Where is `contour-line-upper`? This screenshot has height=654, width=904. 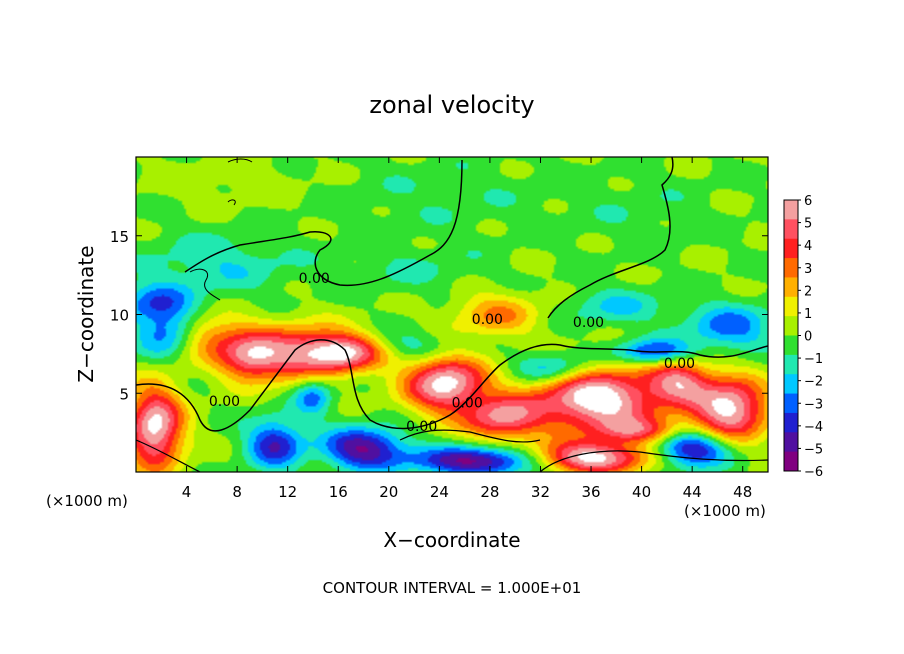 contour-line-upper is located at coordinates (429, 238).